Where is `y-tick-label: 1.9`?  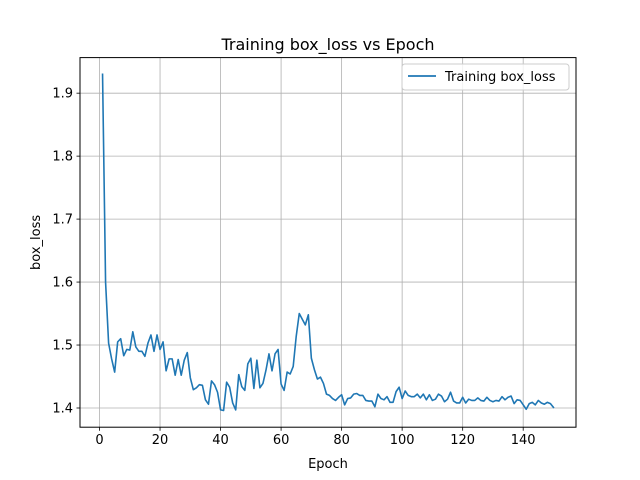 y-tick-label: 1.9 is located at coordinates (62, 94).